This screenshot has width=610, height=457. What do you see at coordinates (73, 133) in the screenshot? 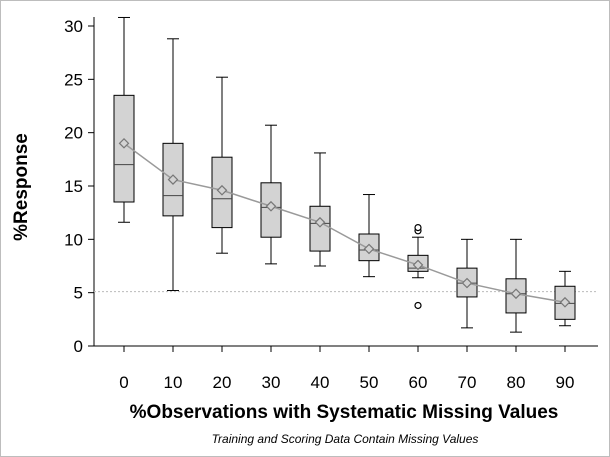
I see `y-tick-label: 20` at bounding box center [73, 133].